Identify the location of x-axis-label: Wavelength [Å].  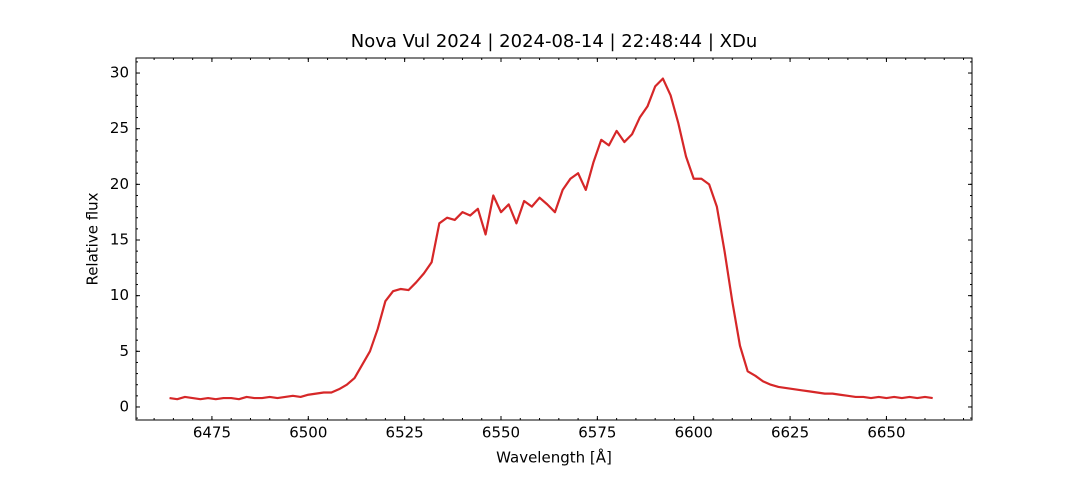
(554, 457).